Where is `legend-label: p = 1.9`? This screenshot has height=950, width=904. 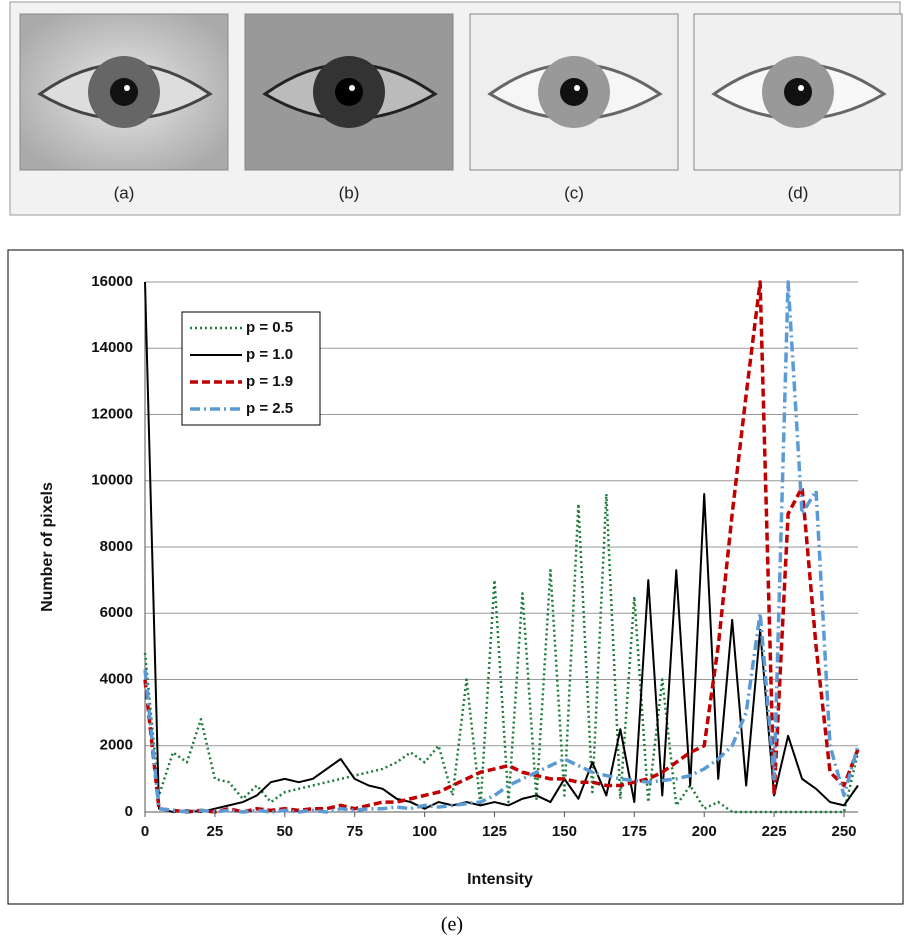 legend-label: p = 1.9 is located at coordinates (269, 381).